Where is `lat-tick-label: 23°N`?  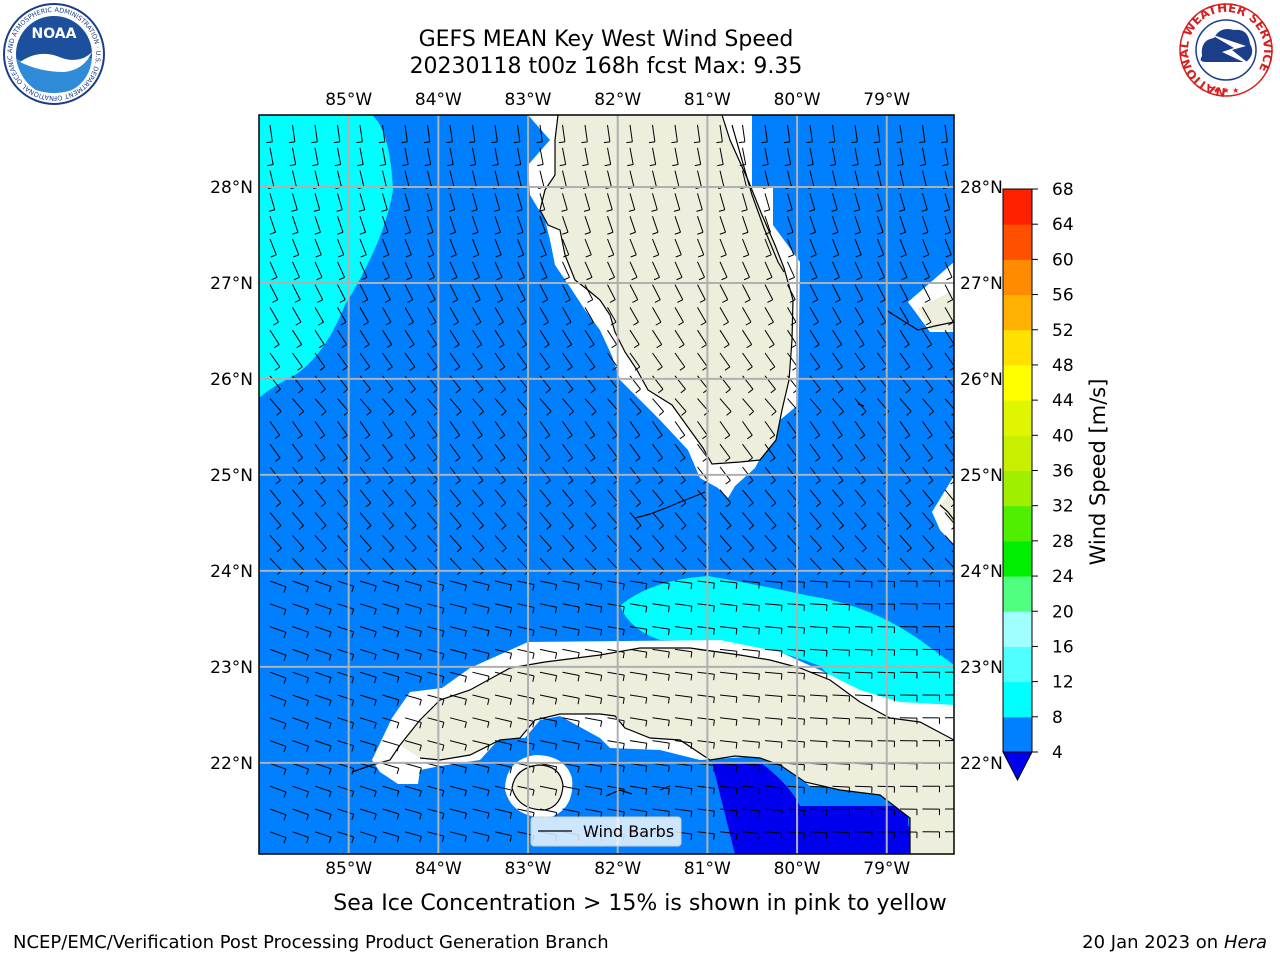
lat-tick-label: 23°N is located at coordinates (981, 668).